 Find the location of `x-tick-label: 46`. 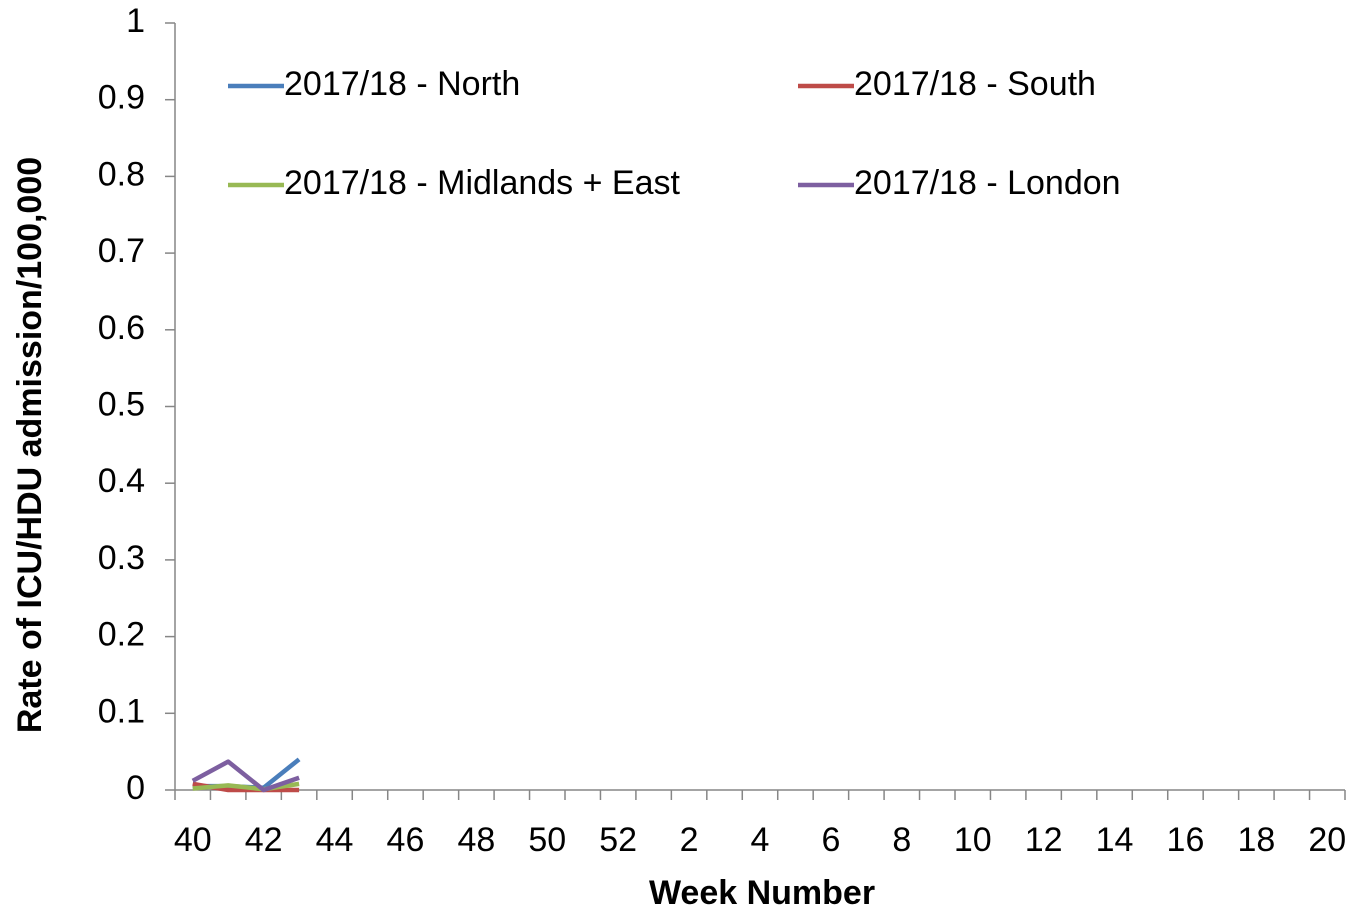

x-tick-label: 46 is located at coordinates (406, 840).